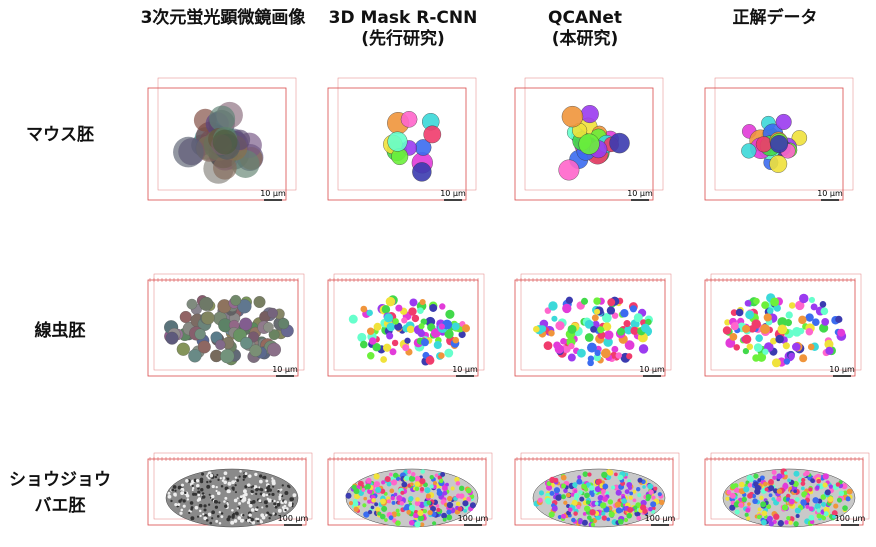  I want to click on row-label-line1: 線虫胚, so click(60, 331).